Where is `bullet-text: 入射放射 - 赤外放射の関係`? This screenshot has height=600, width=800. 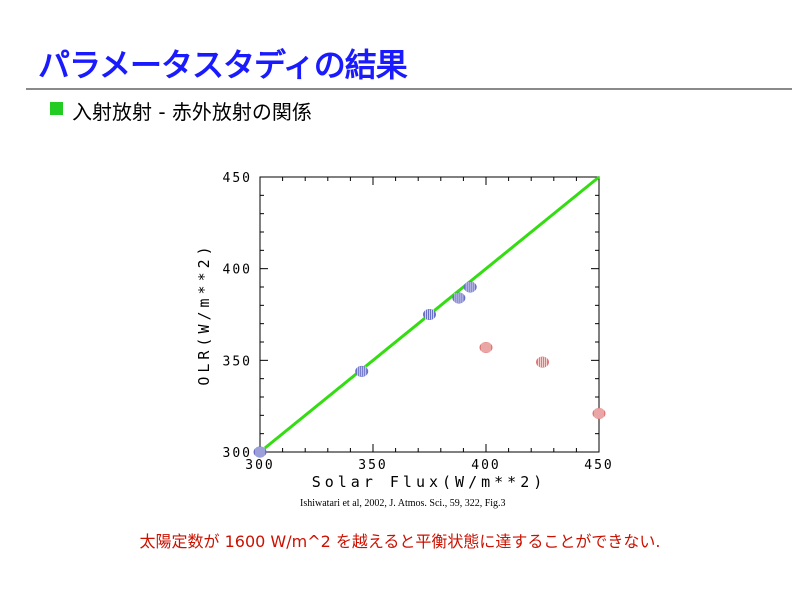 bullet-text: 入射放射 - 赤外放射の関係 is located at coordinates (192, 112).